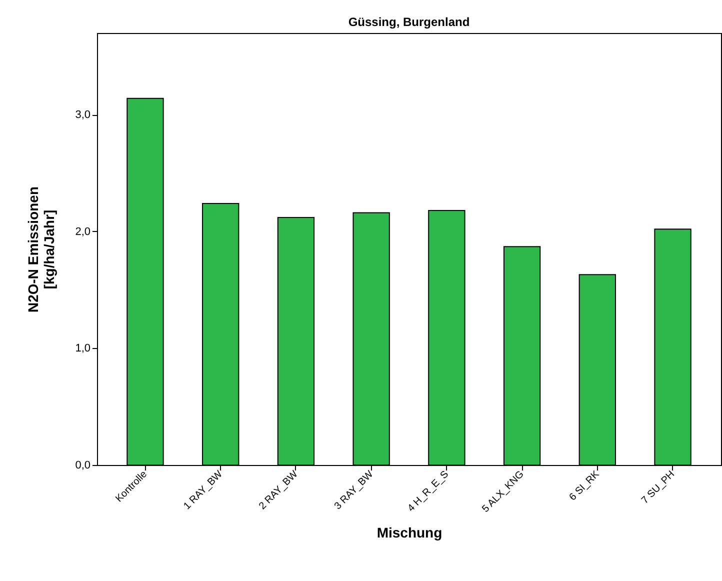 The image size is (722, 581). What do you see at coordinates (82, 115) in the screenshot?
I see `y-tick-label: 3,0` at bounding box center [82, 115].